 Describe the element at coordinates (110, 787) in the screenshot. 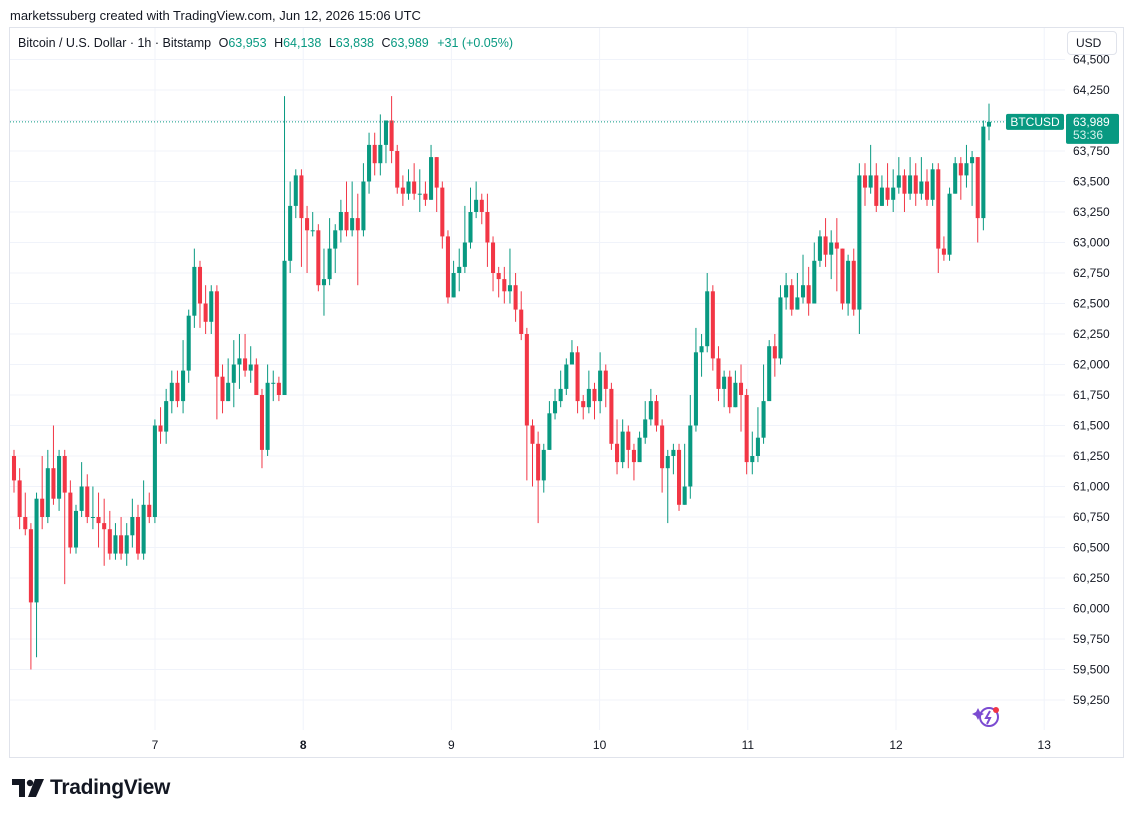

I see `brand-name: TradingView` at that location.